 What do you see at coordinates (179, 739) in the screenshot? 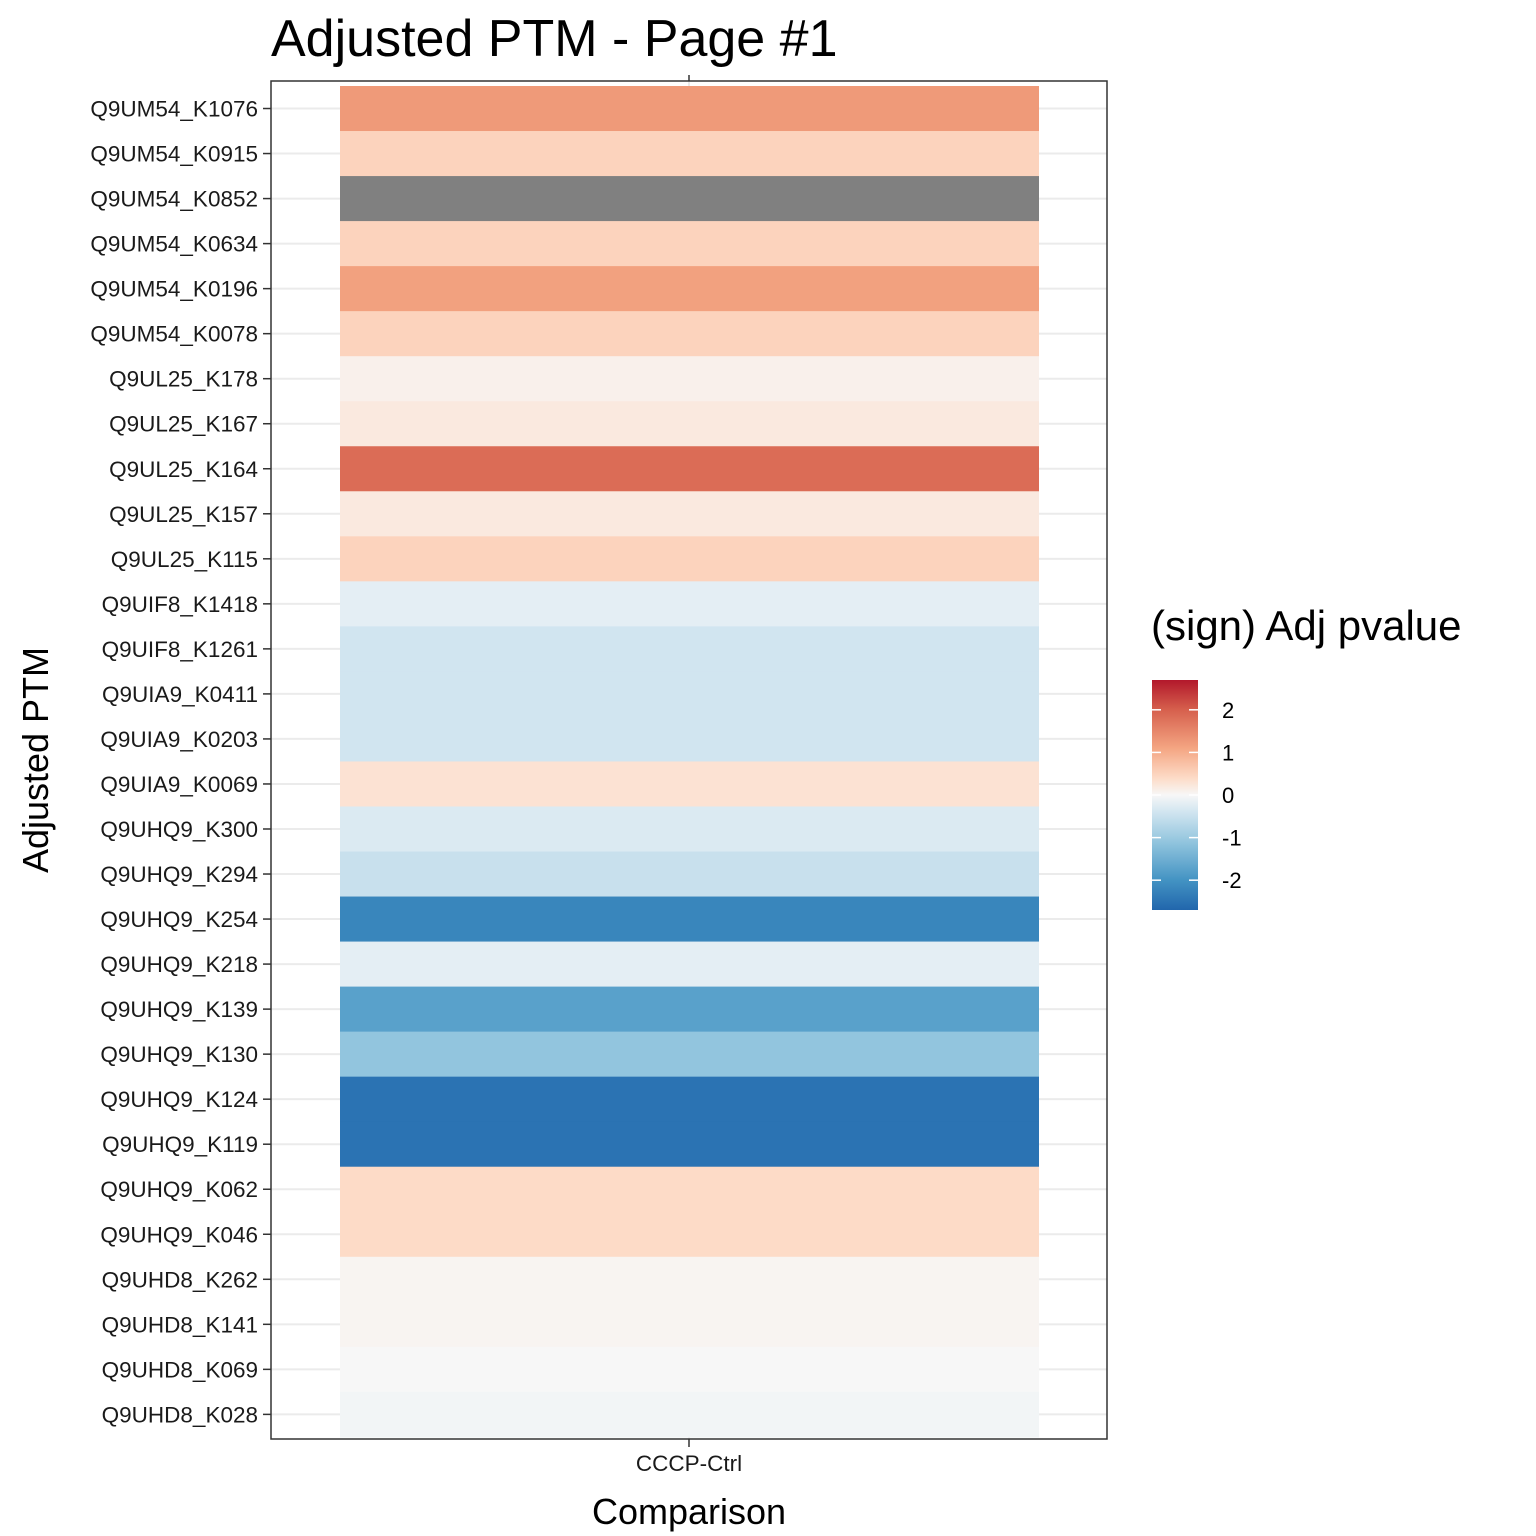
I see `y-tick-label: Q9UIA9_K0203` at bounding box center [179, 739].